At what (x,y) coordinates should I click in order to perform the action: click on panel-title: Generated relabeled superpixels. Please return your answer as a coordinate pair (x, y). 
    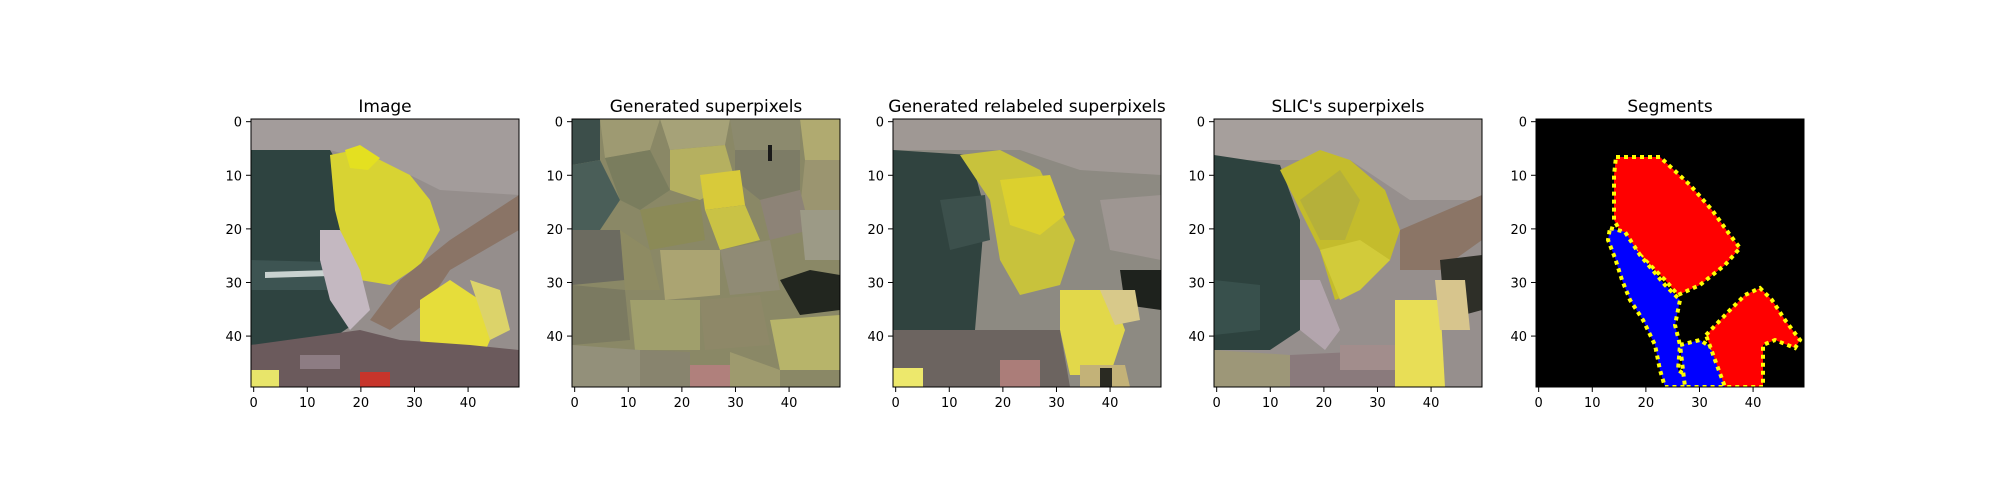
    Looking at the image, I should click on (1027, 107).